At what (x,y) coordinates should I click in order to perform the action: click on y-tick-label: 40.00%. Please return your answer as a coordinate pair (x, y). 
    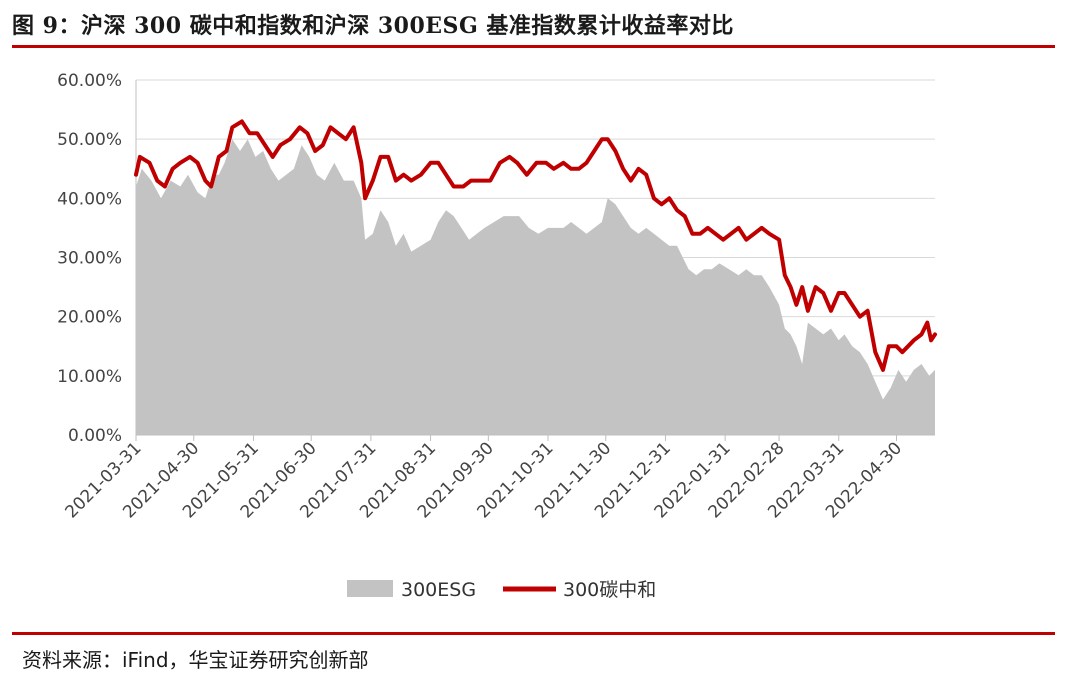
    Looking at the image, I should click on (89, 199).